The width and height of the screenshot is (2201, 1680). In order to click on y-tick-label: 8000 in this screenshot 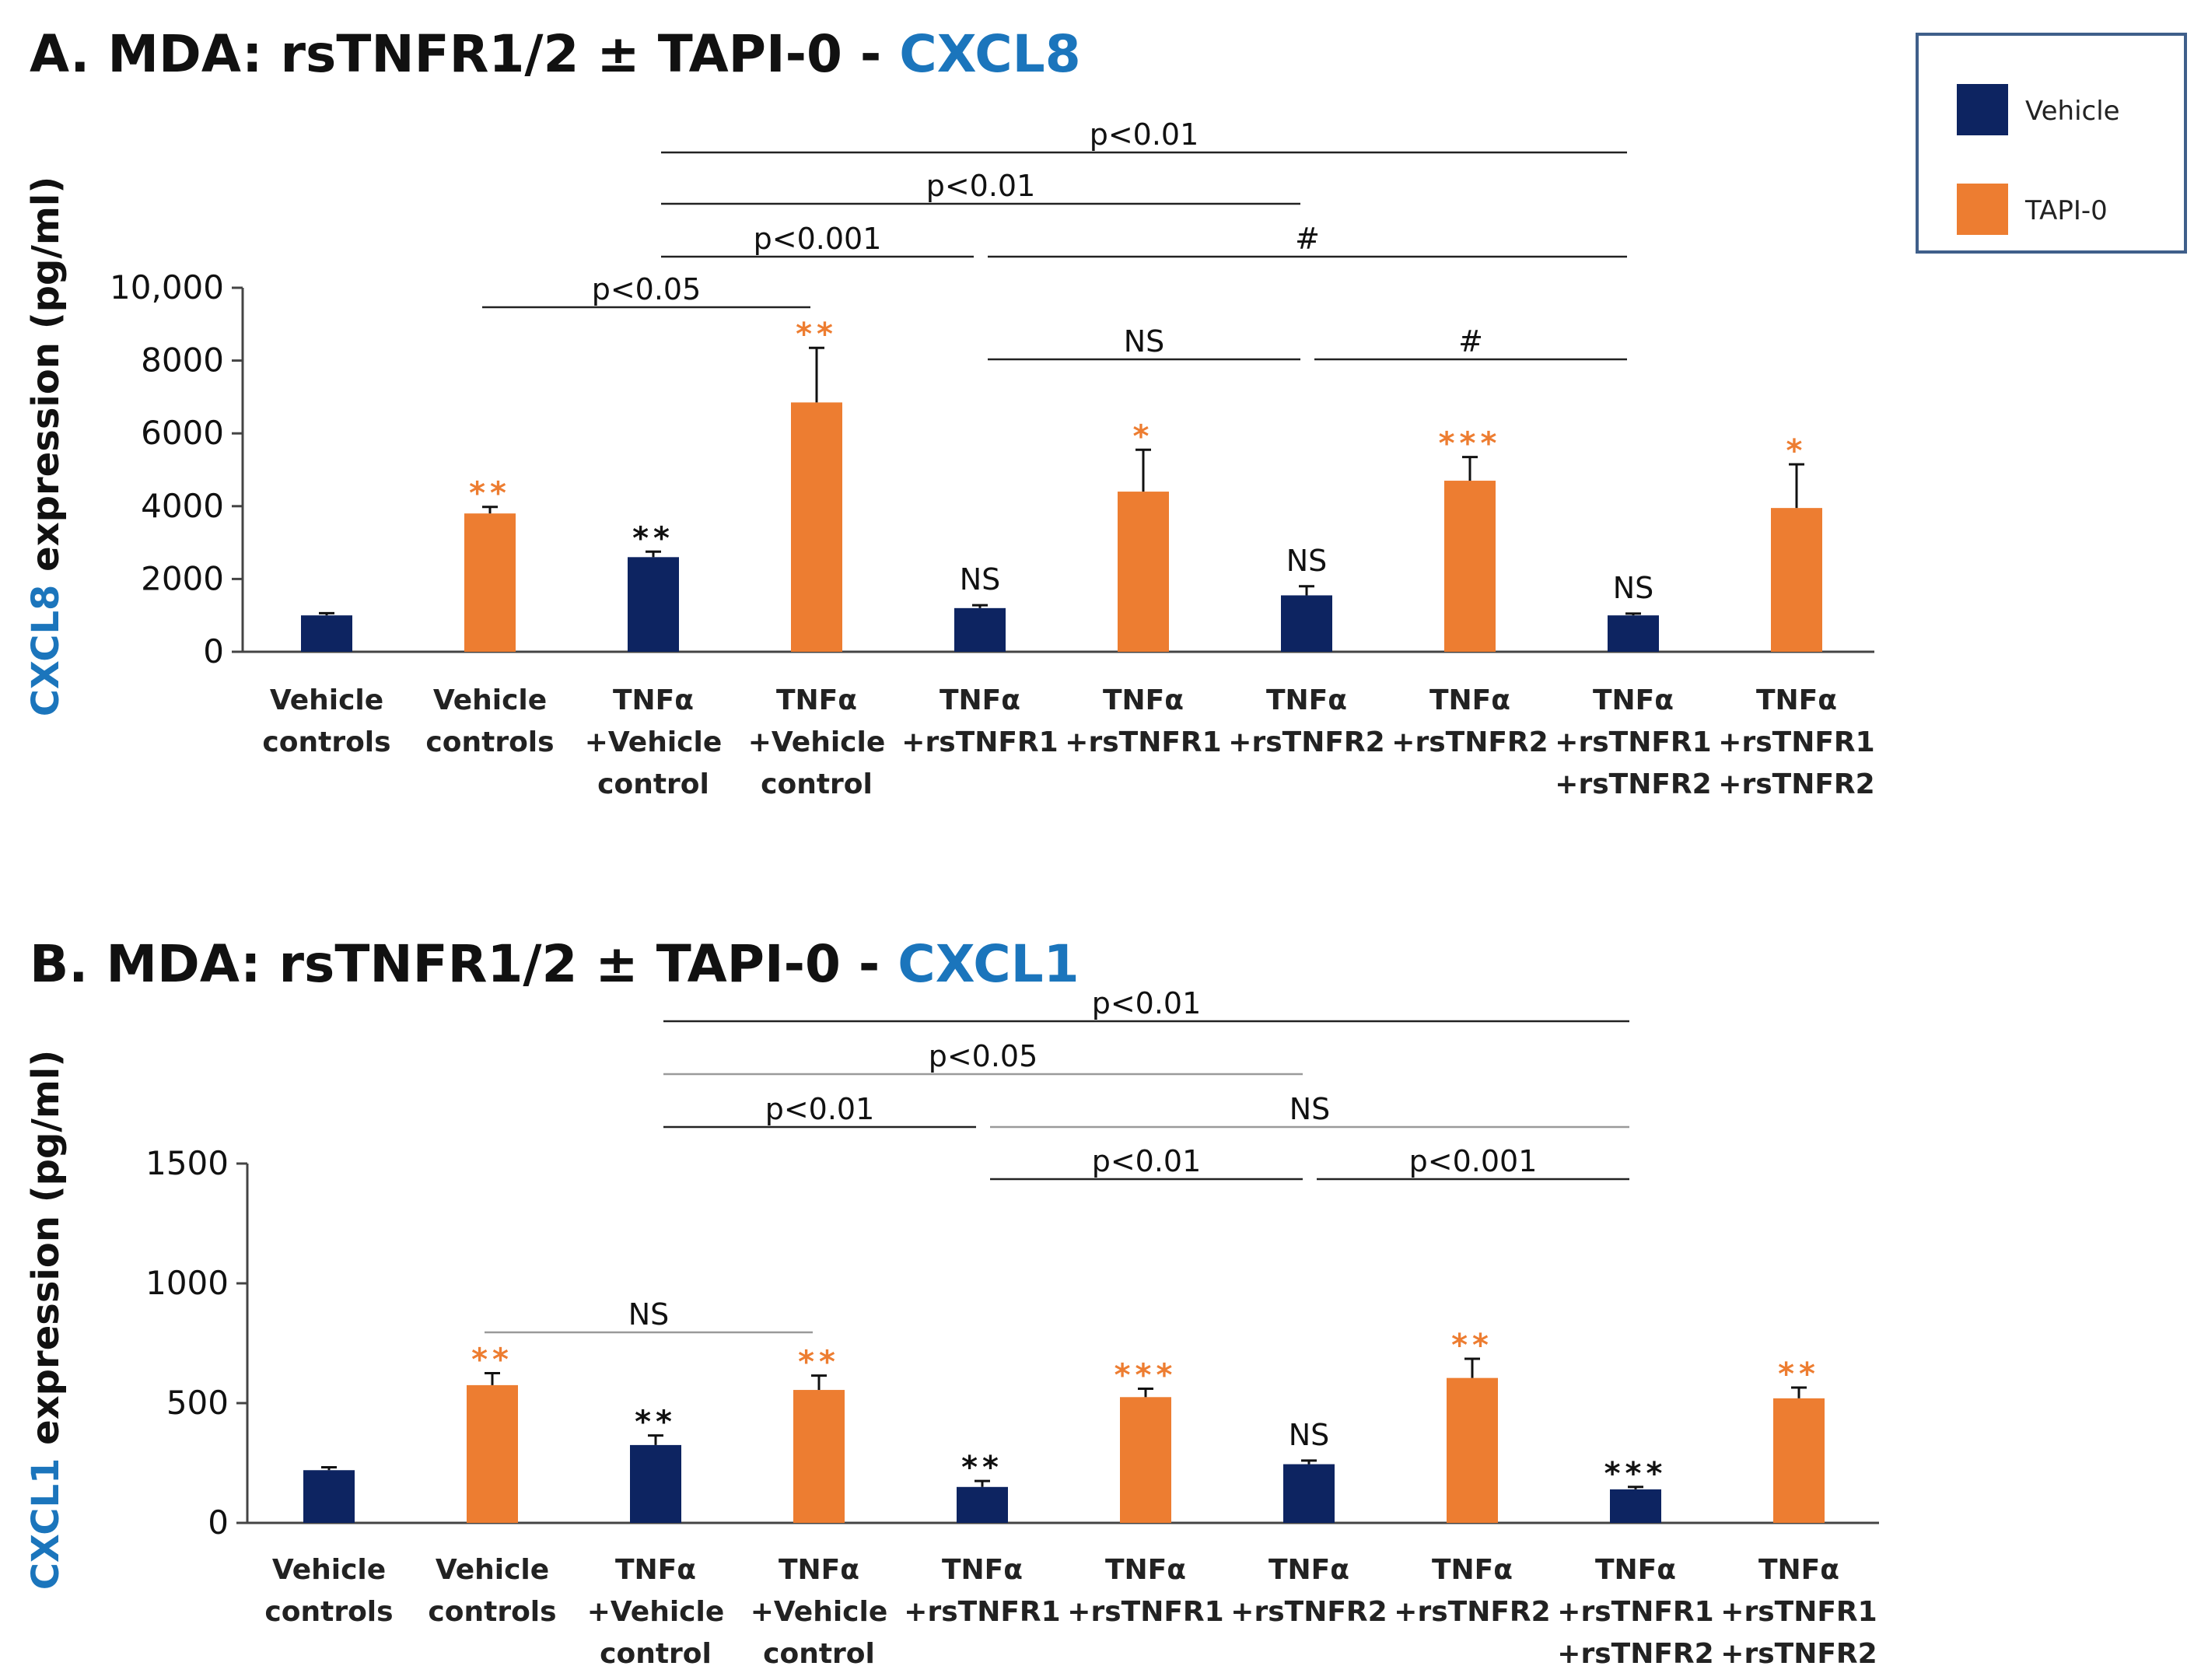, I will do `click(182, 361)`.